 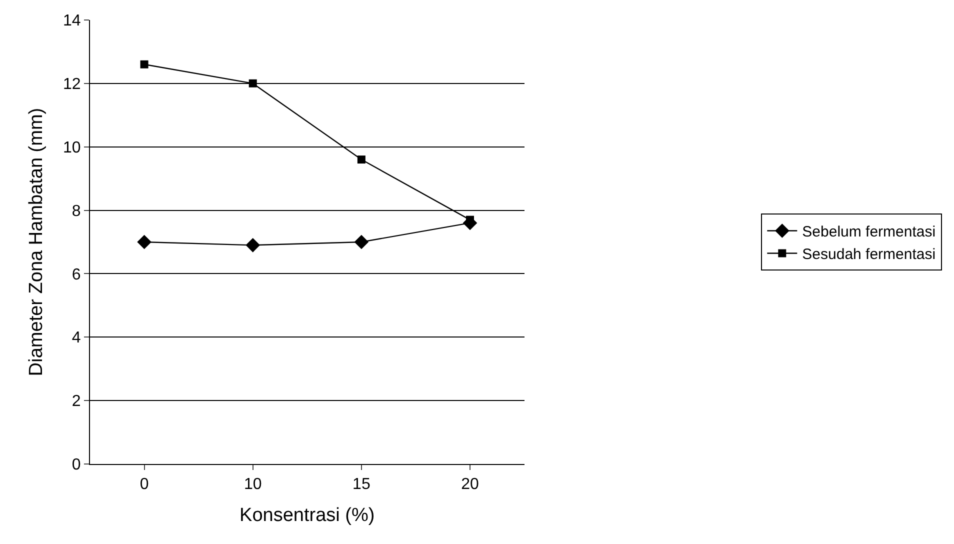 What do you see at coordinates (869, 232) in the screenshot?
I see `legend-label: Sebelum fermentasi` at bounding box center [869, 232].